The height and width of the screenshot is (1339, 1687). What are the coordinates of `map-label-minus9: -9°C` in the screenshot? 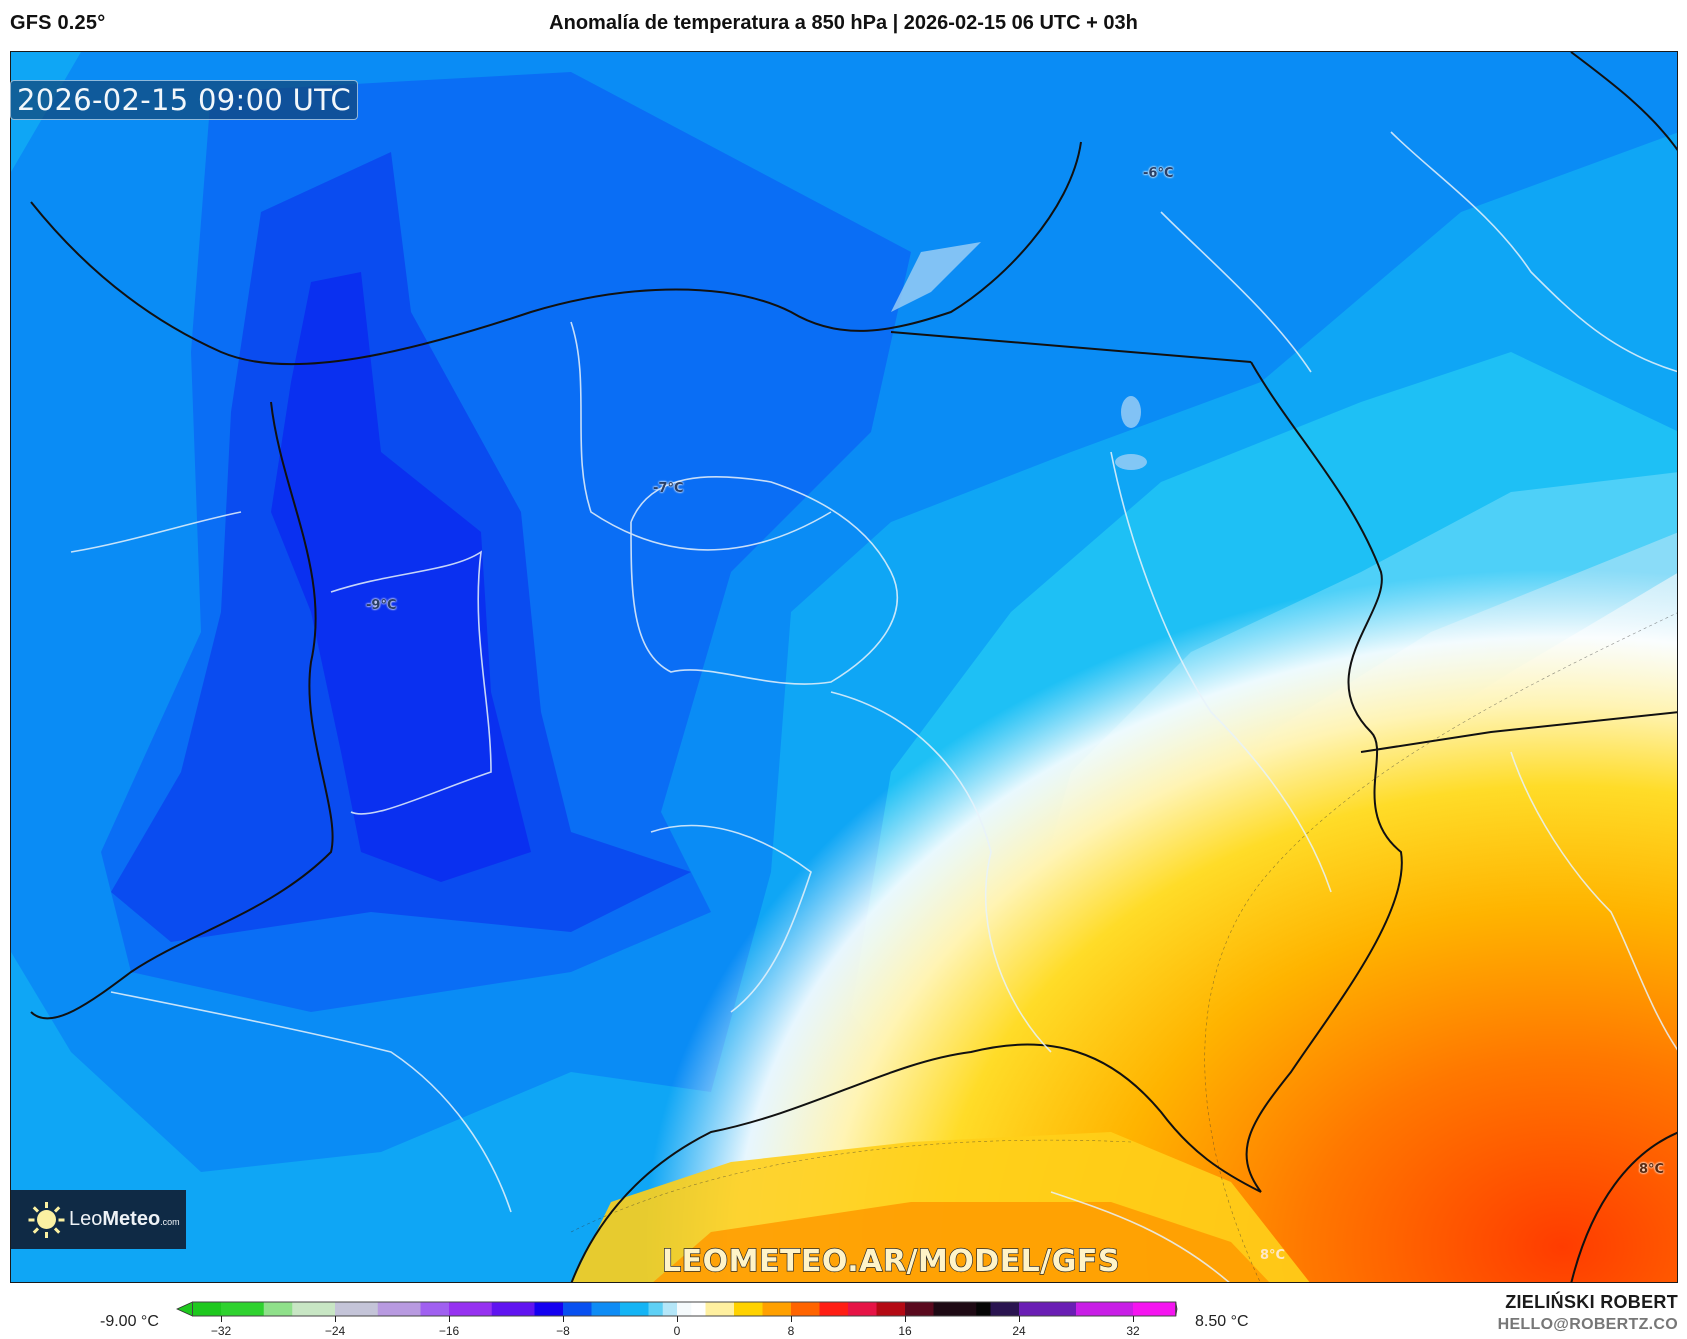 It's located at (381, 605).